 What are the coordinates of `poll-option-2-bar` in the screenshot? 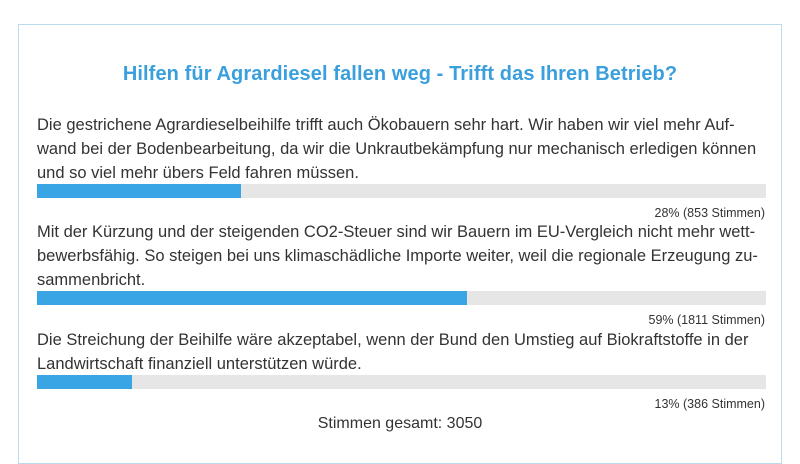 It's located at (401, 298).